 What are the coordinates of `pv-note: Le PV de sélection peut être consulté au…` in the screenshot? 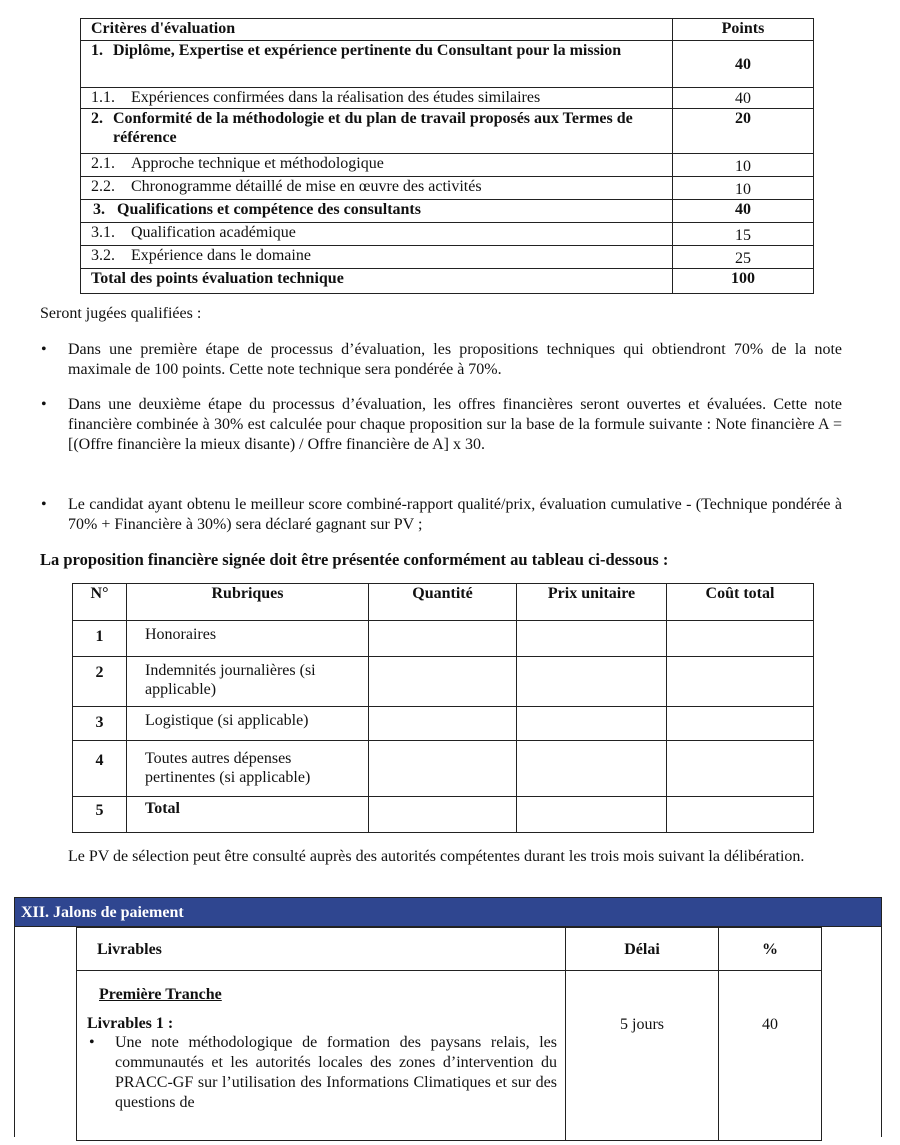 It's located at (436, 856).